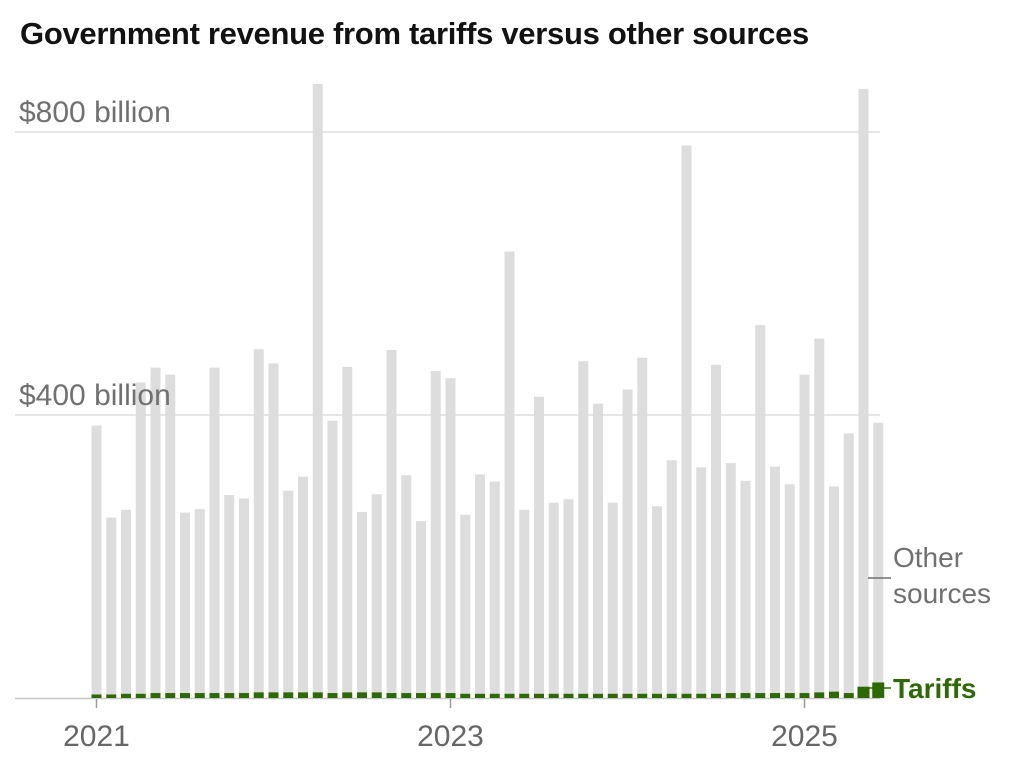 The width and height of the screenshot is (1024, 769). What do you see at coordinates (95, 395) in the screenshot?
I see `y-tick-label: $400 billion` at bounding box center [95, 395].